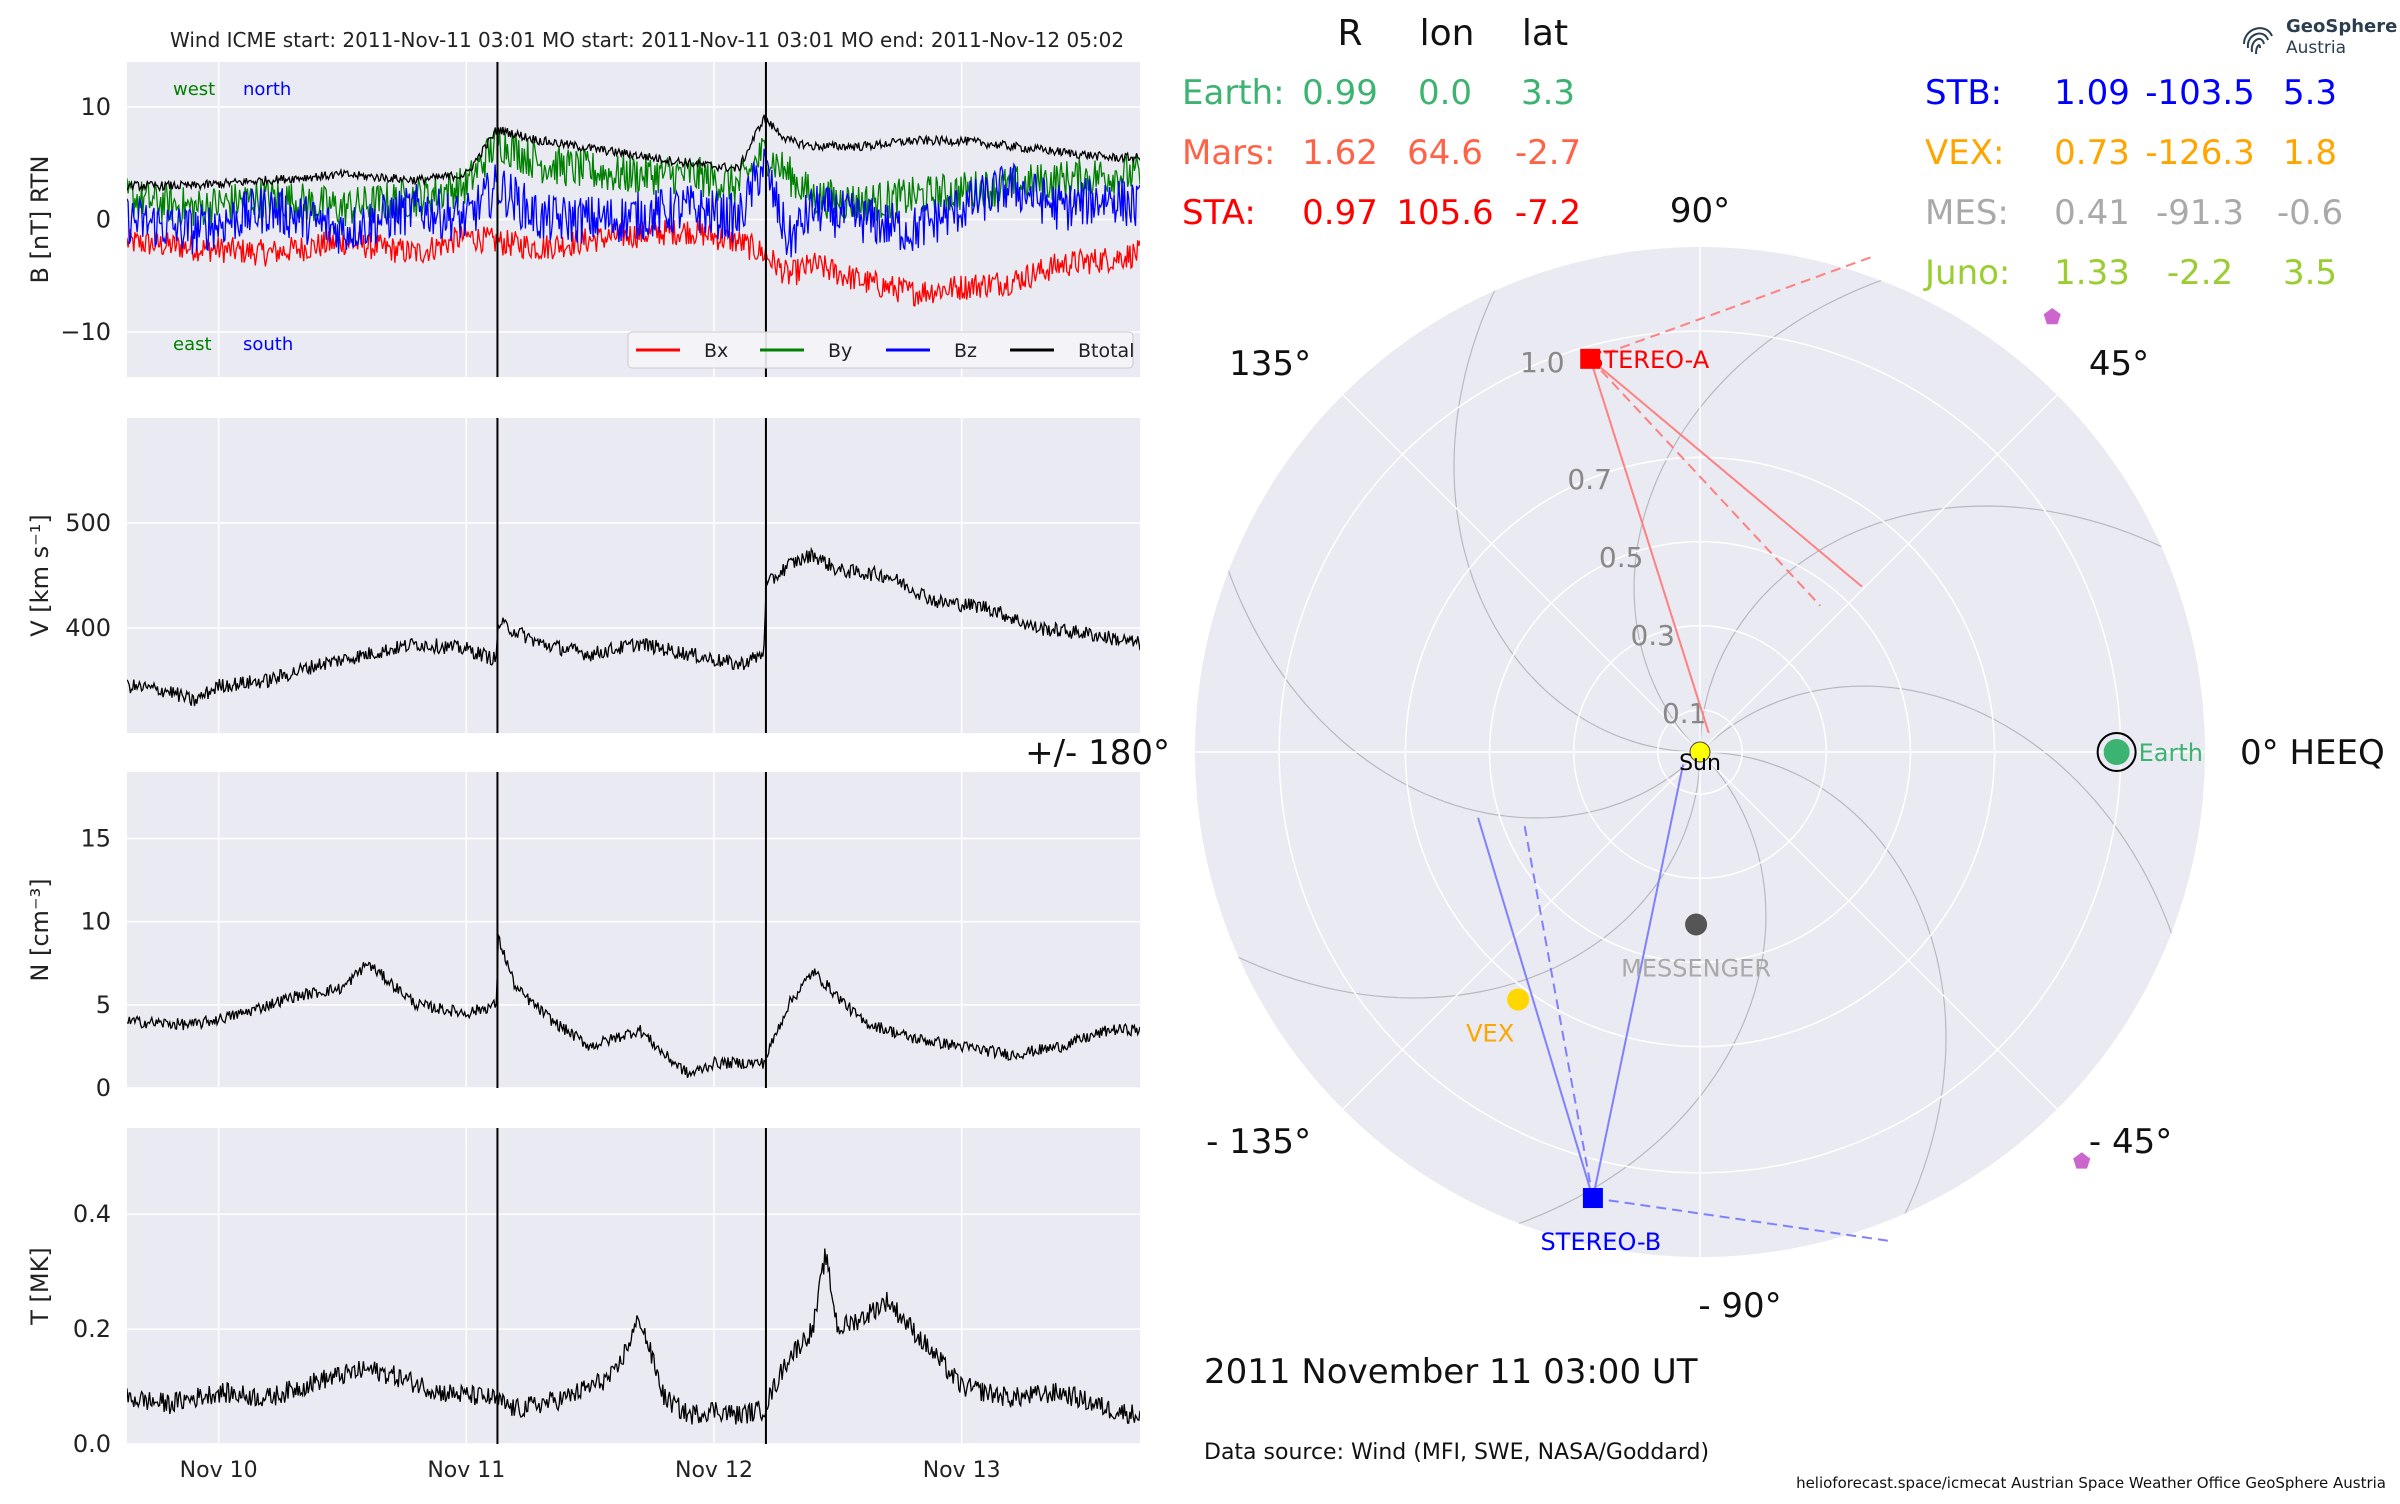  Describe the element at coordinates (2130, 1142) in the screenshot. I see `angle-label: - 45°` at that location.